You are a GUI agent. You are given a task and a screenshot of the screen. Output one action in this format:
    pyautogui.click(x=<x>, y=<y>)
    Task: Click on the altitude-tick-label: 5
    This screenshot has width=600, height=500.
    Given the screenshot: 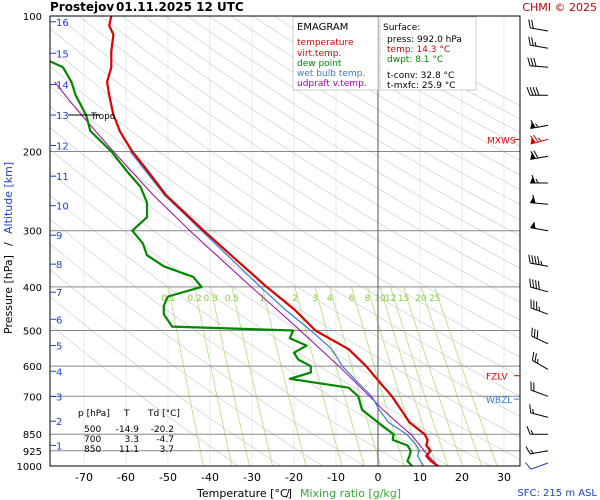 What is the action you would take?
    pyautogui.click(x=59, y=347)
    